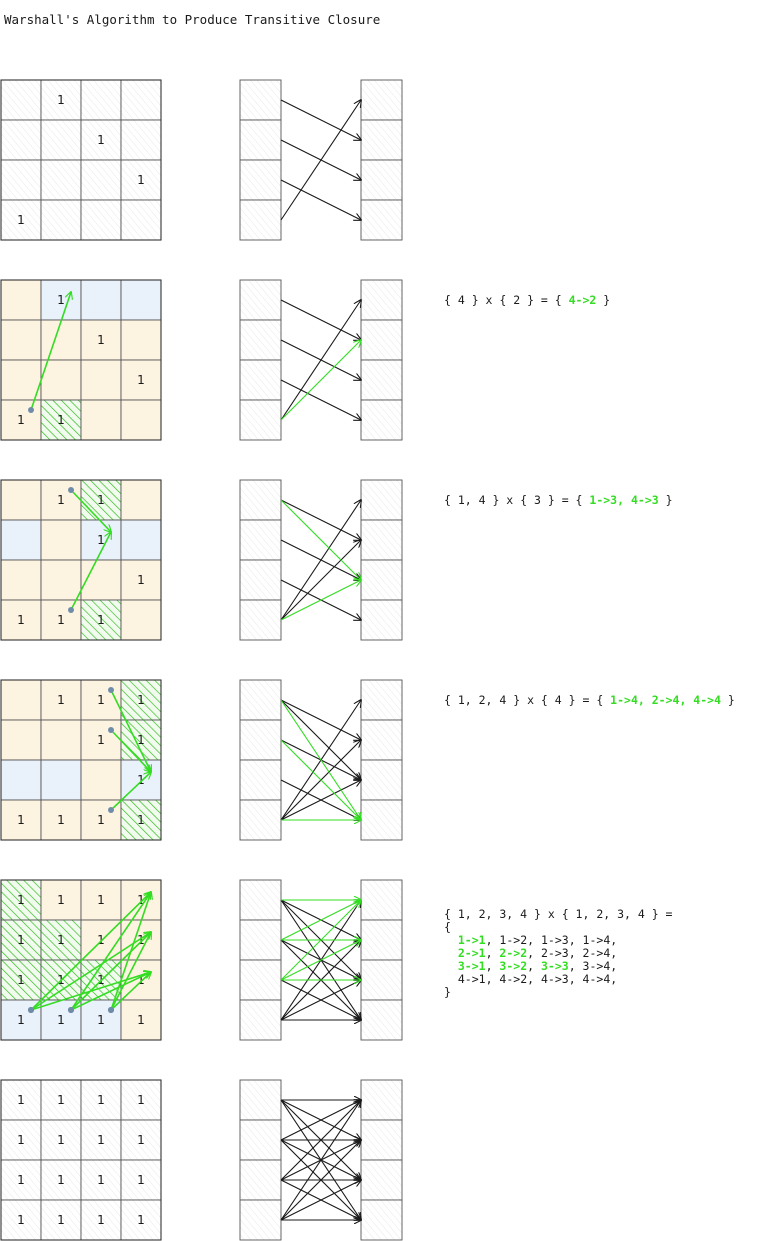 The image size is (771, 1241). I want to click on pair-3->2: 3->2, so click(513, 966).